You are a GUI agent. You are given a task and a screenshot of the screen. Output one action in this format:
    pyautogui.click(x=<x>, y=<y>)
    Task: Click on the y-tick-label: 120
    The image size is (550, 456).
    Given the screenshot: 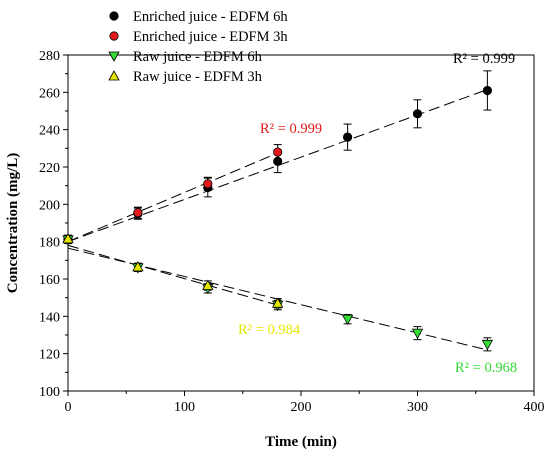 What is the action you would take?
    pyautogui.click(x=49, y=355)
    